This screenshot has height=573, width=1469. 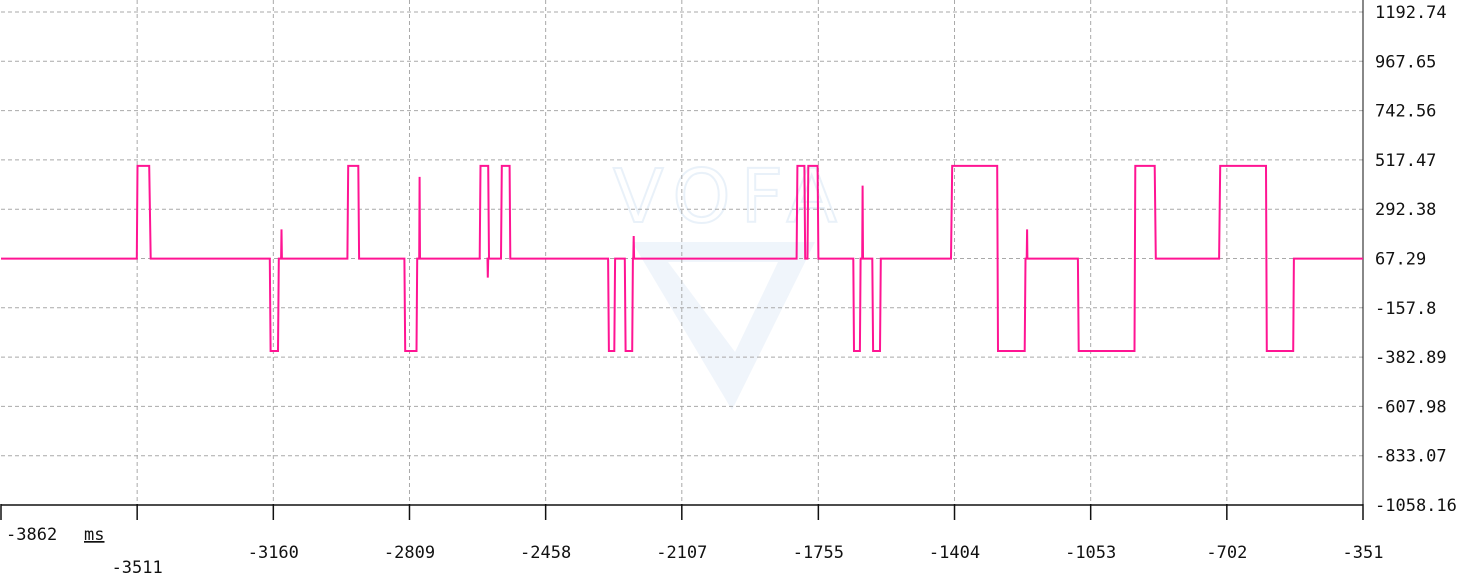 I want to click on watermark-v-shape, so click(x=723, y=326).